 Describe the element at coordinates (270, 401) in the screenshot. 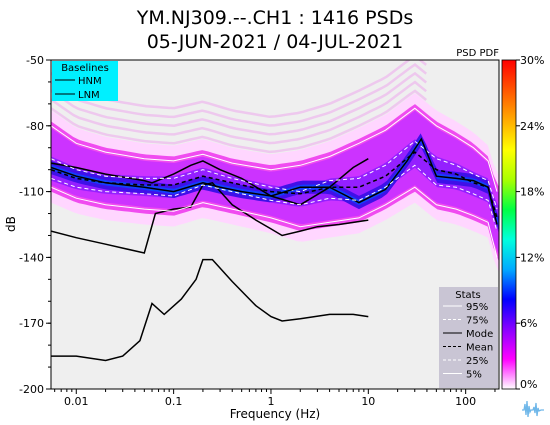

I see `x-tick-label: 1` at that location.